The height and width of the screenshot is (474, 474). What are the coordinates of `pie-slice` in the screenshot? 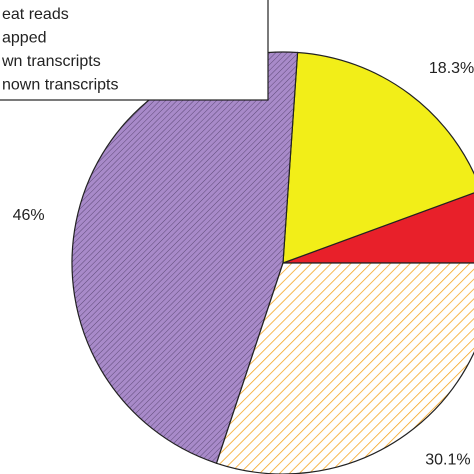 It's located at (378, 228).